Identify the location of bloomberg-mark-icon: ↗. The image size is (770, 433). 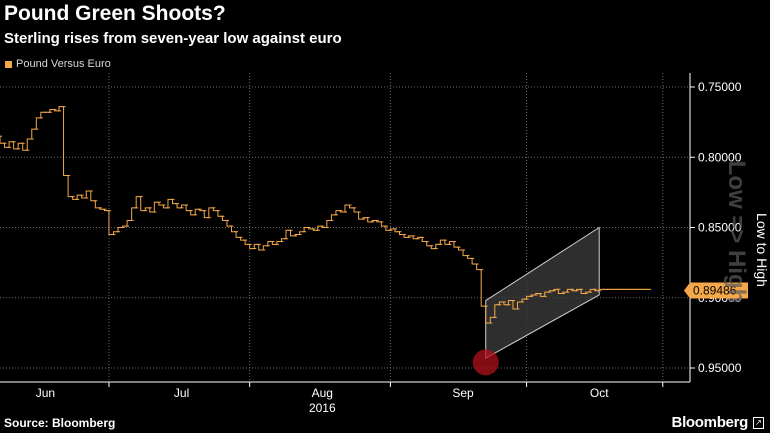
(758, 423).